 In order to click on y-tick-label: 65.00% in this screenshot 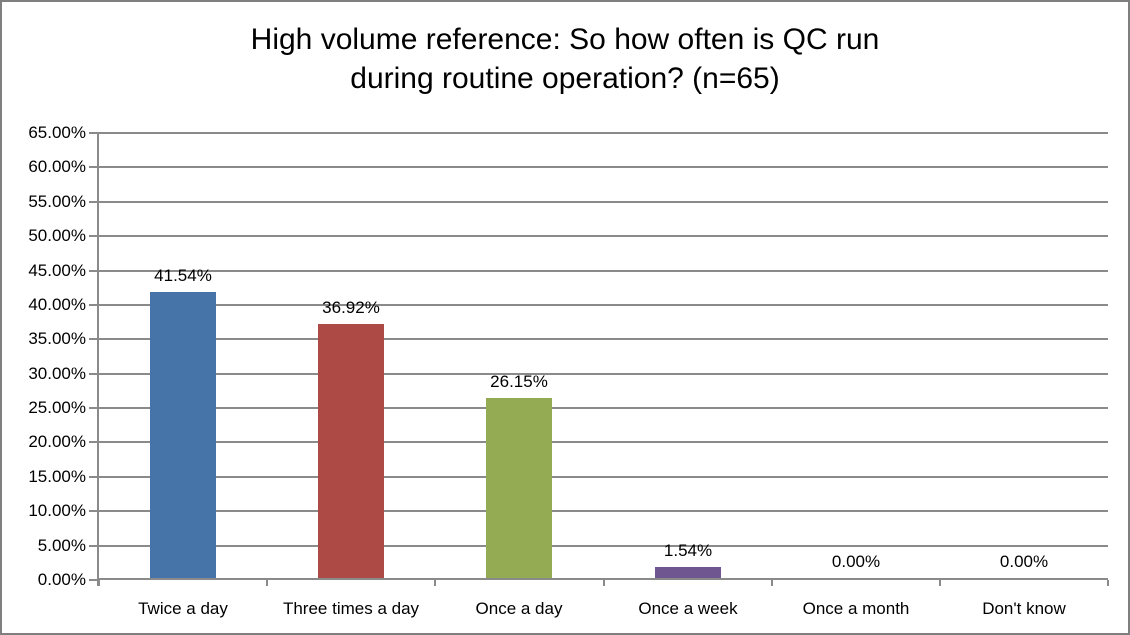, I will do `click(57, 132)`.